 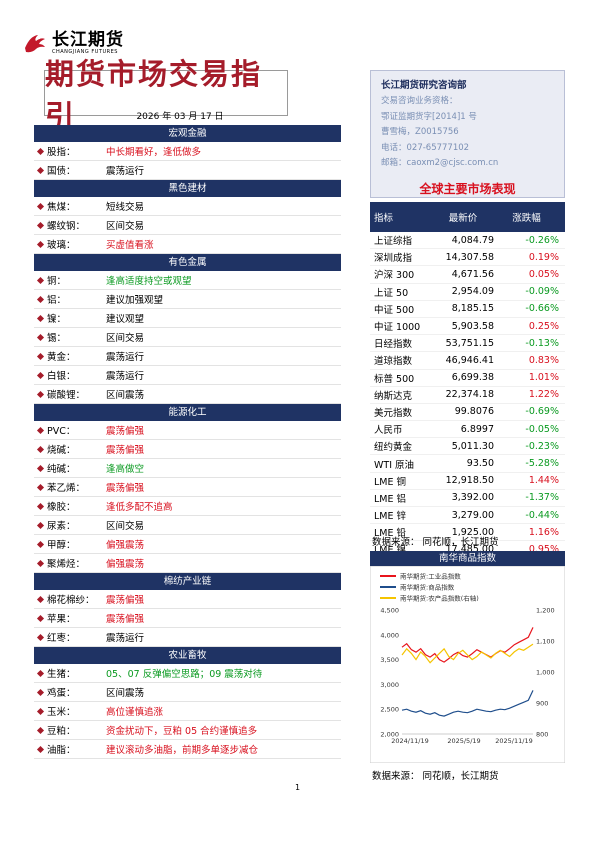 I want to click on outlook-row: 橡胶： 逢低多配不追高, so click(x=187, y=506).